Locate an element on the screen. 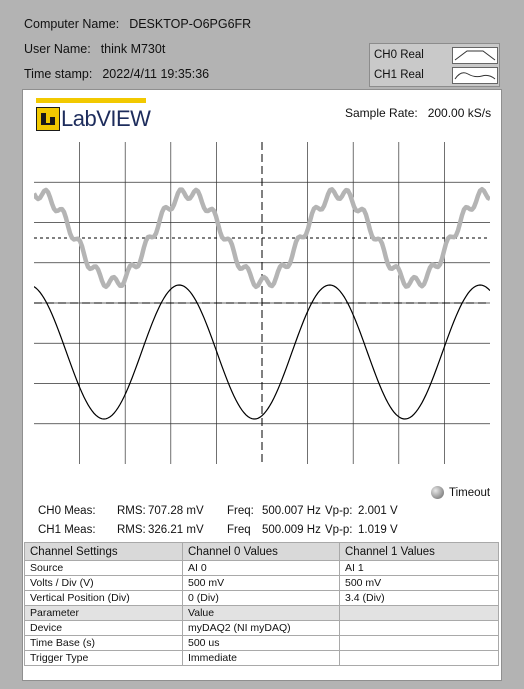 The image size is (524, 689). param-value: Immediate is located at coordinates (261, 658).